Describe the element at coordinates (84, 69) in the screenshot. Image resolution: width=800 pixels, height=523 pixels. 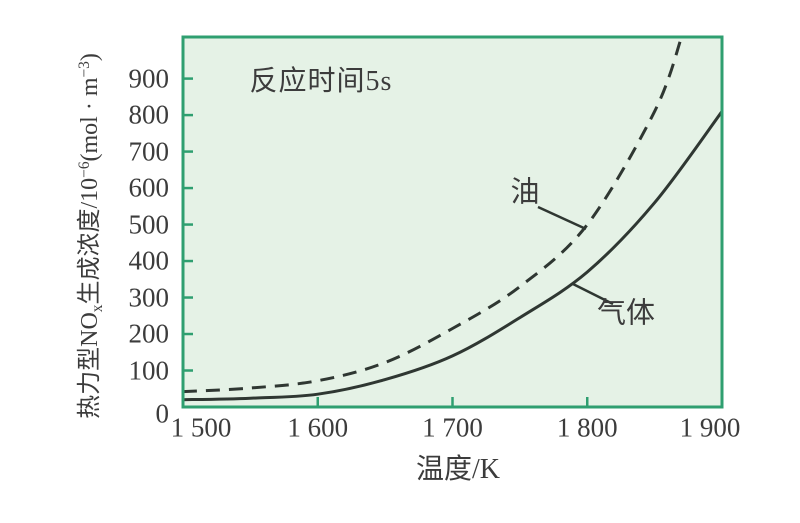
I see `y-axis-title-part: −3` at that location.